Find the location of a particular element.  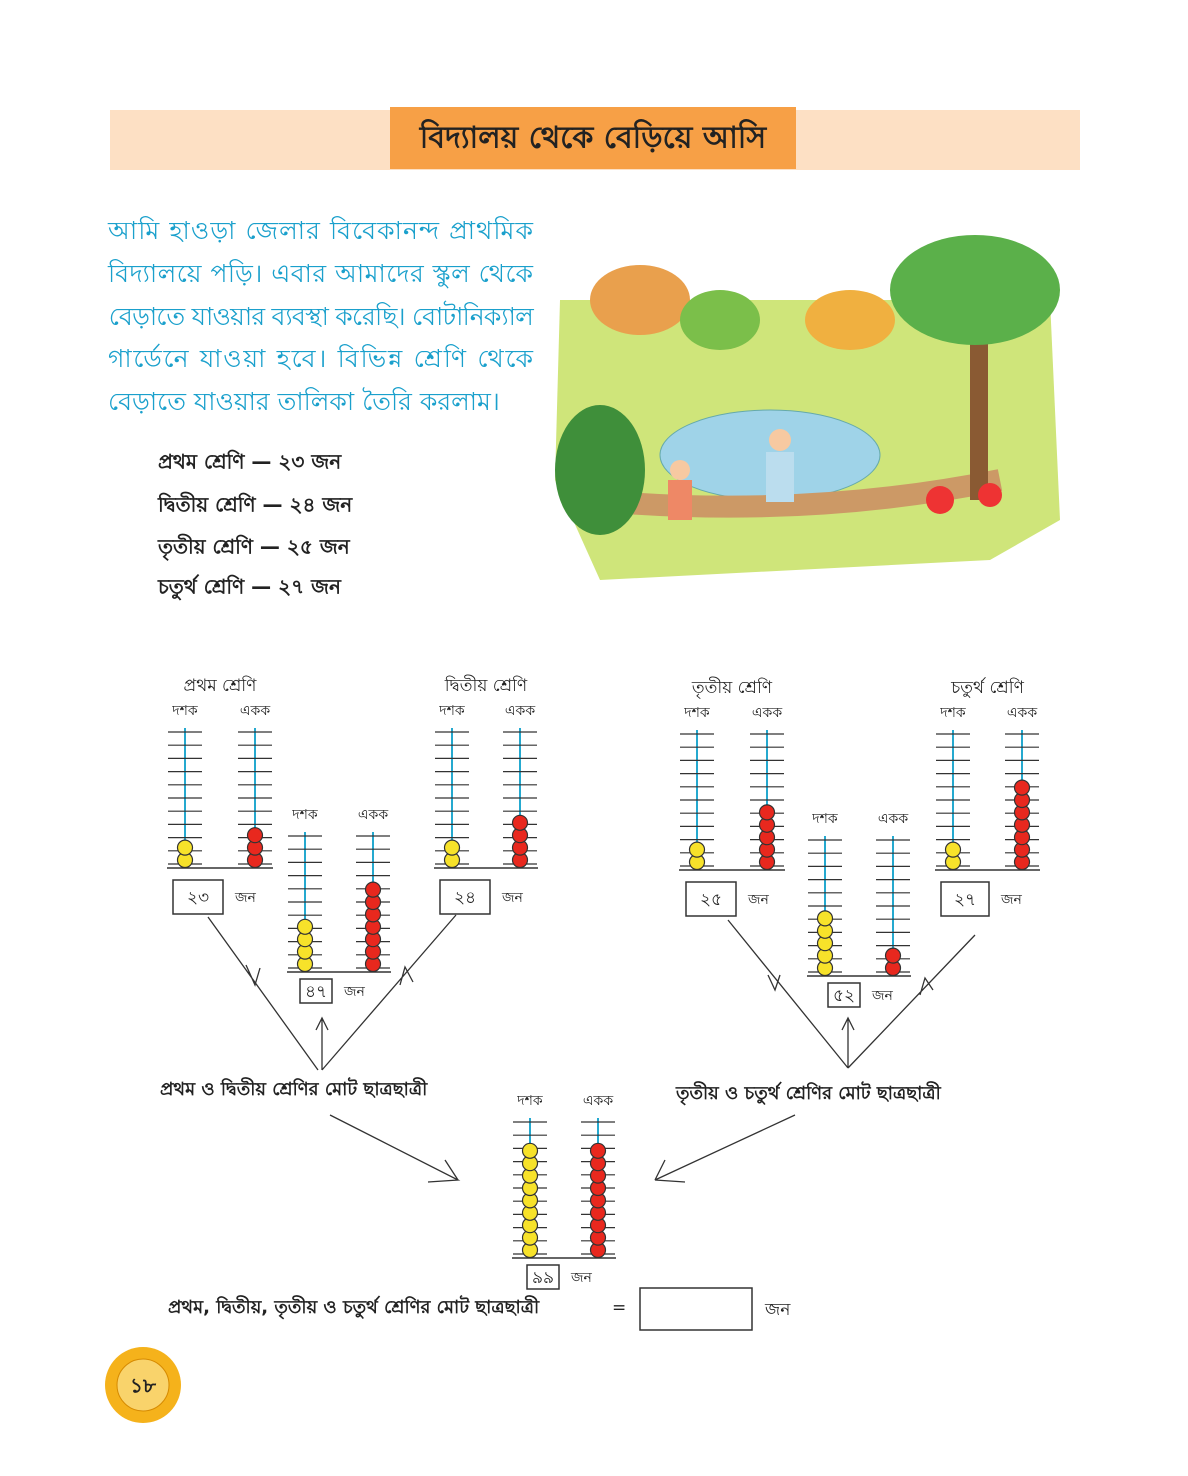

answer-box is located at coordinates (696, 1309).